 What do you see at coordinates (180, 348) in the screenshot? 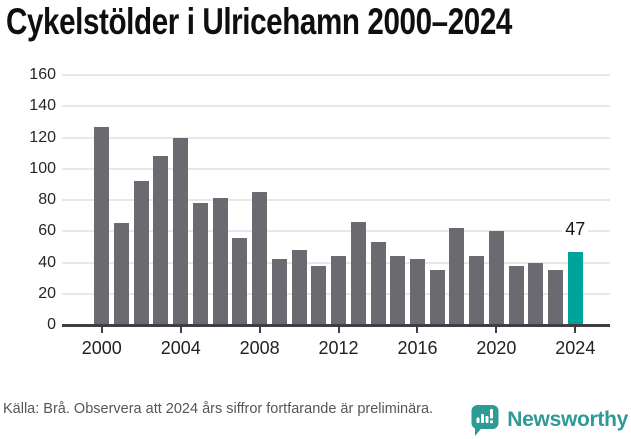
I see `x-tick-label: 2004` at bounding box center [180, 348].